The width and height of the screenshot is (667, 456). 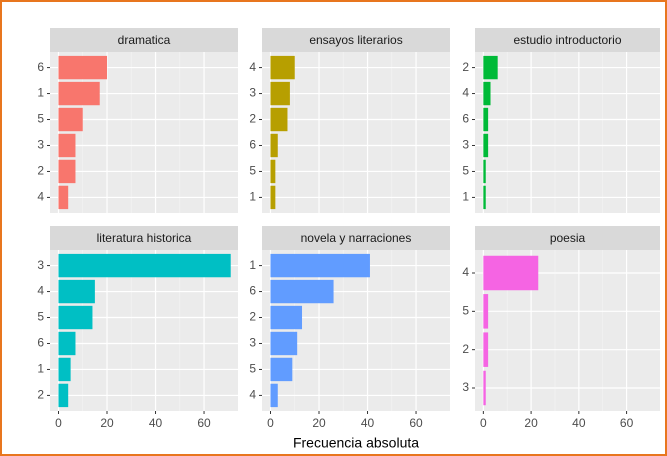 I want to click on strip-title: novela y narraciones, so click(x=356, y=238).